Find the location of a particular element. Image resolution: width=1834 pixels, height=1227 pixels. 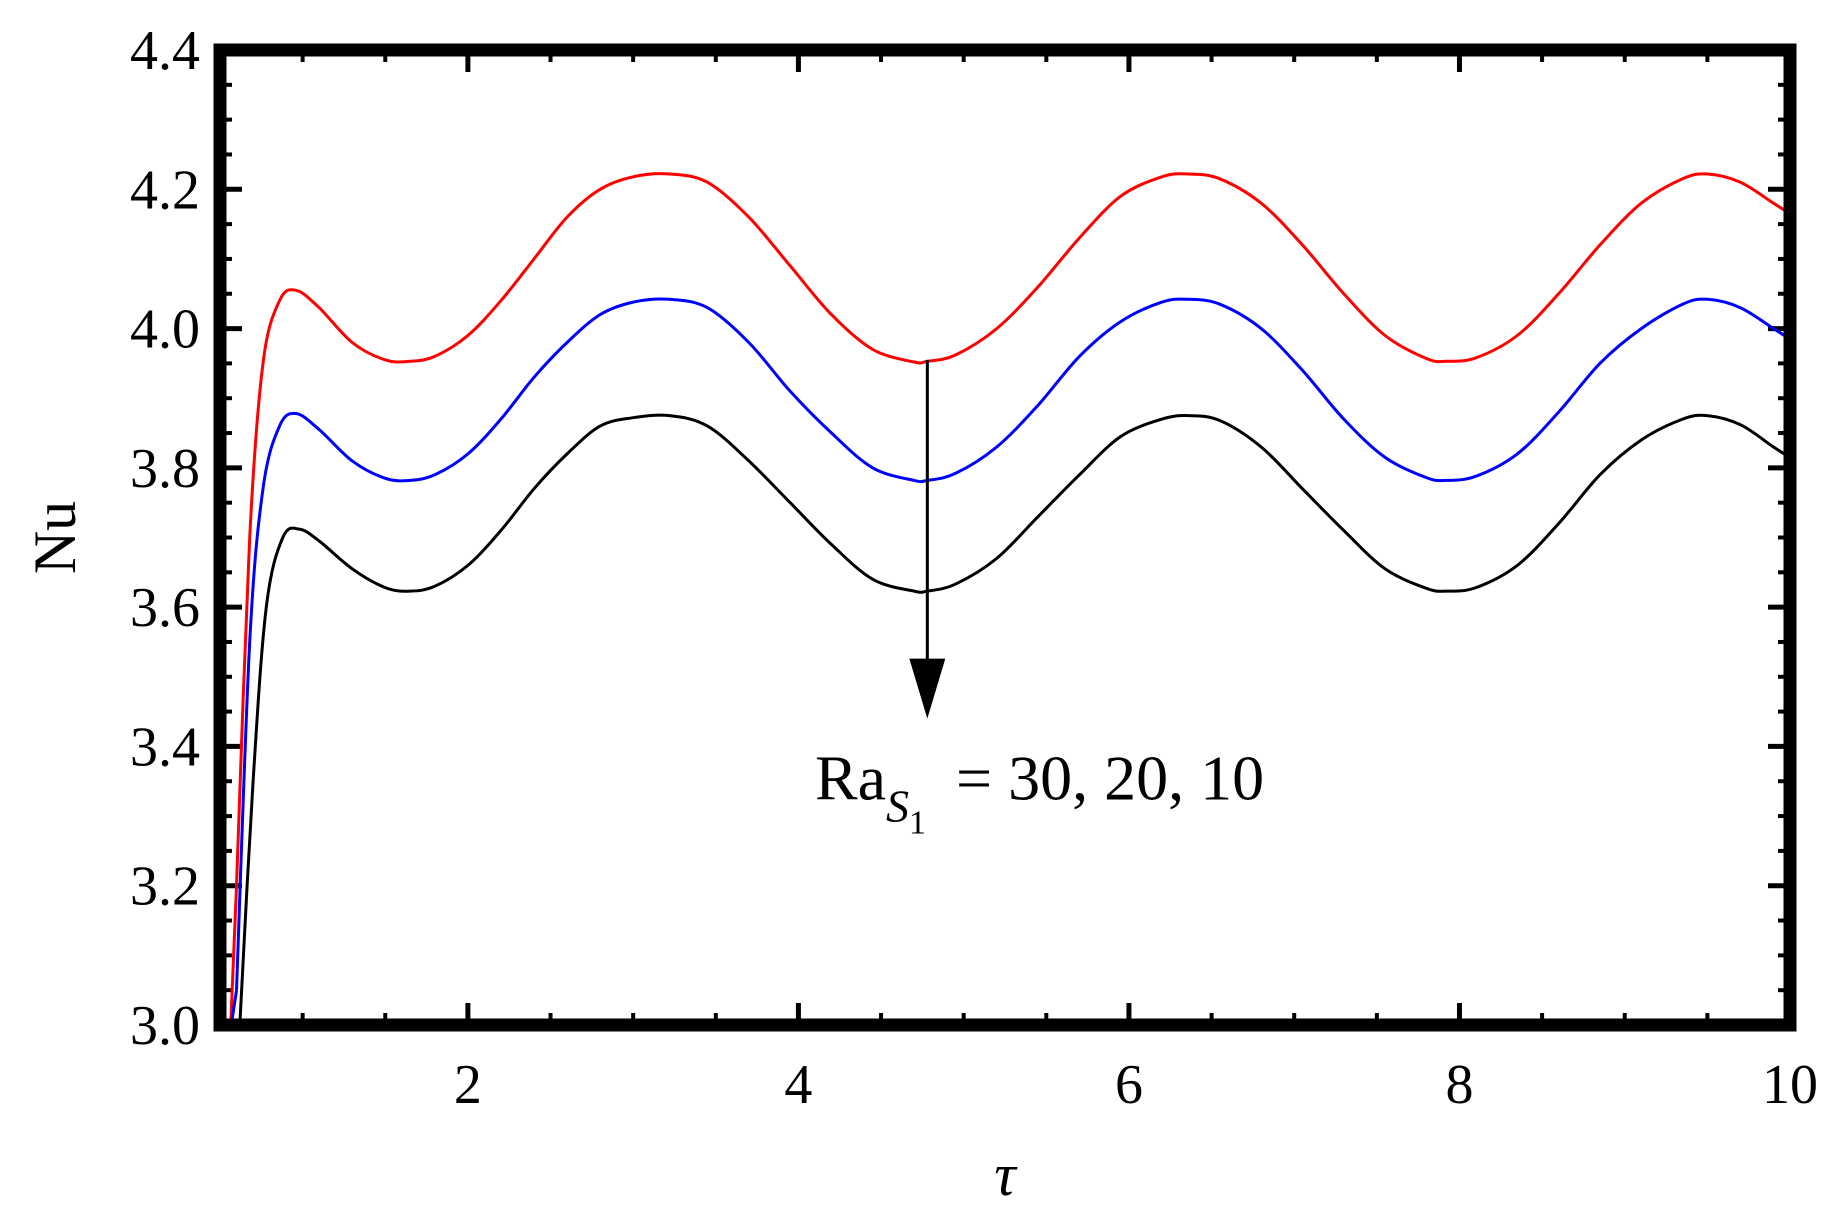

y-tick-label: 3.6 is located at coordinates (165, 608).